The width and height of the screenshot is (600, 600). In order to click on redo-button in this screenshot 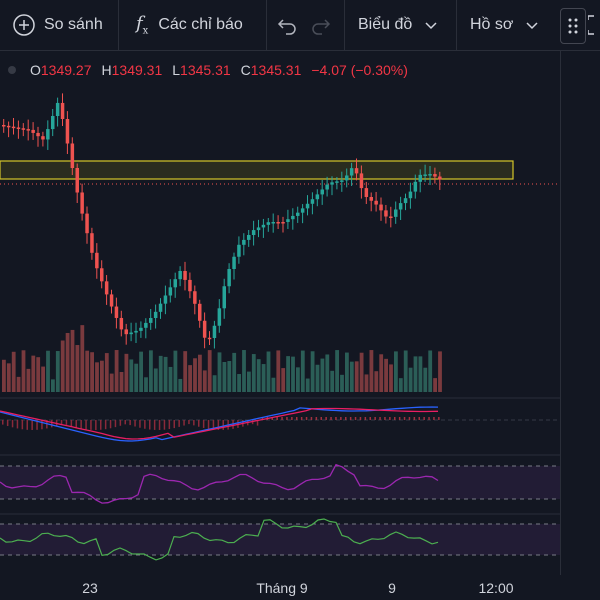, I will do `click(321, 25)`.